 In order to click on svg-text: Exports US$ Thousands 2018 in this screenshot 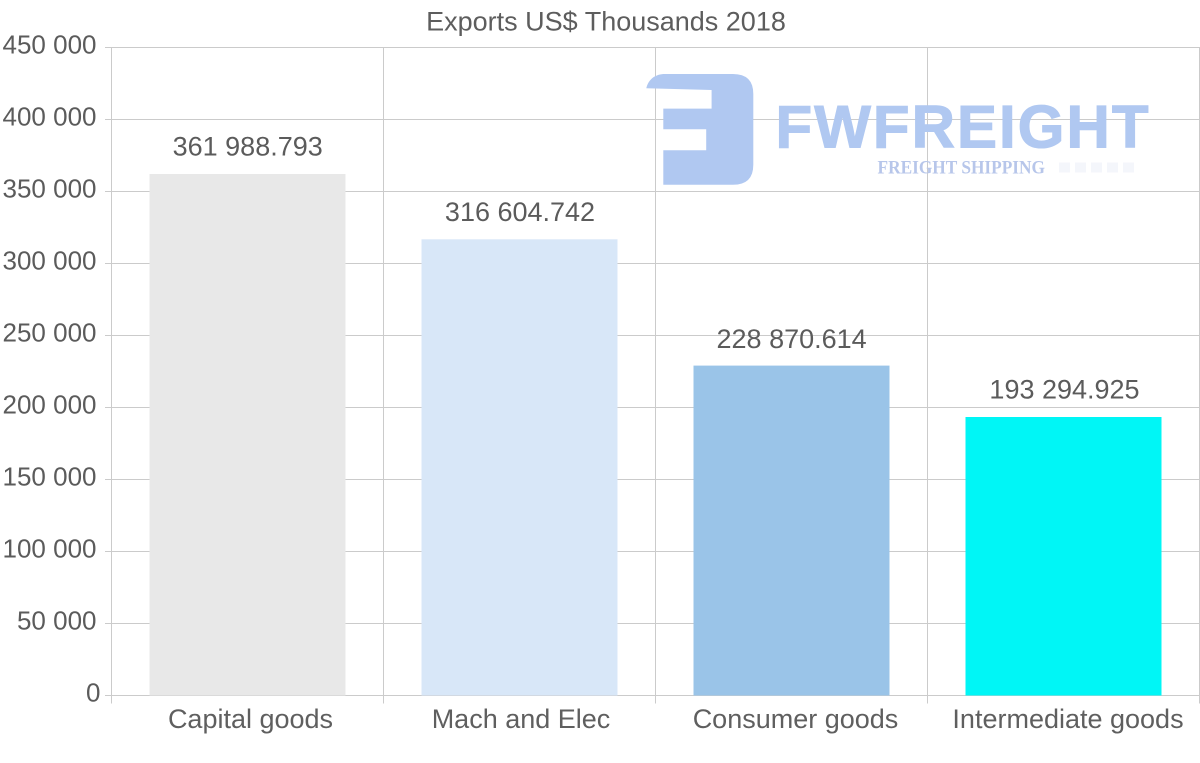, I will do `click(606, 22)`.